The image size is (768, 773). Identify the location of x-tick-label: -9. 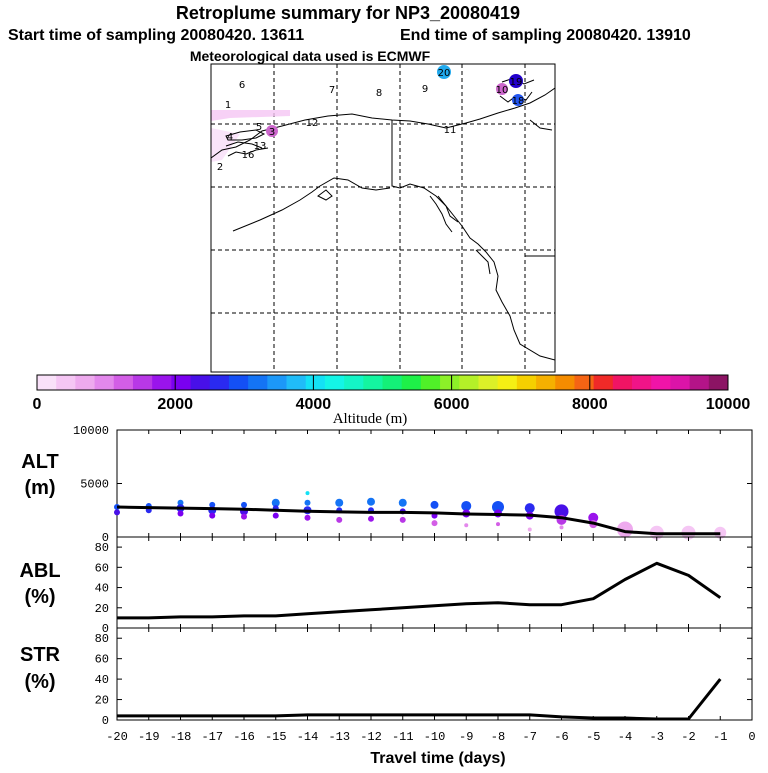
(466, 737).